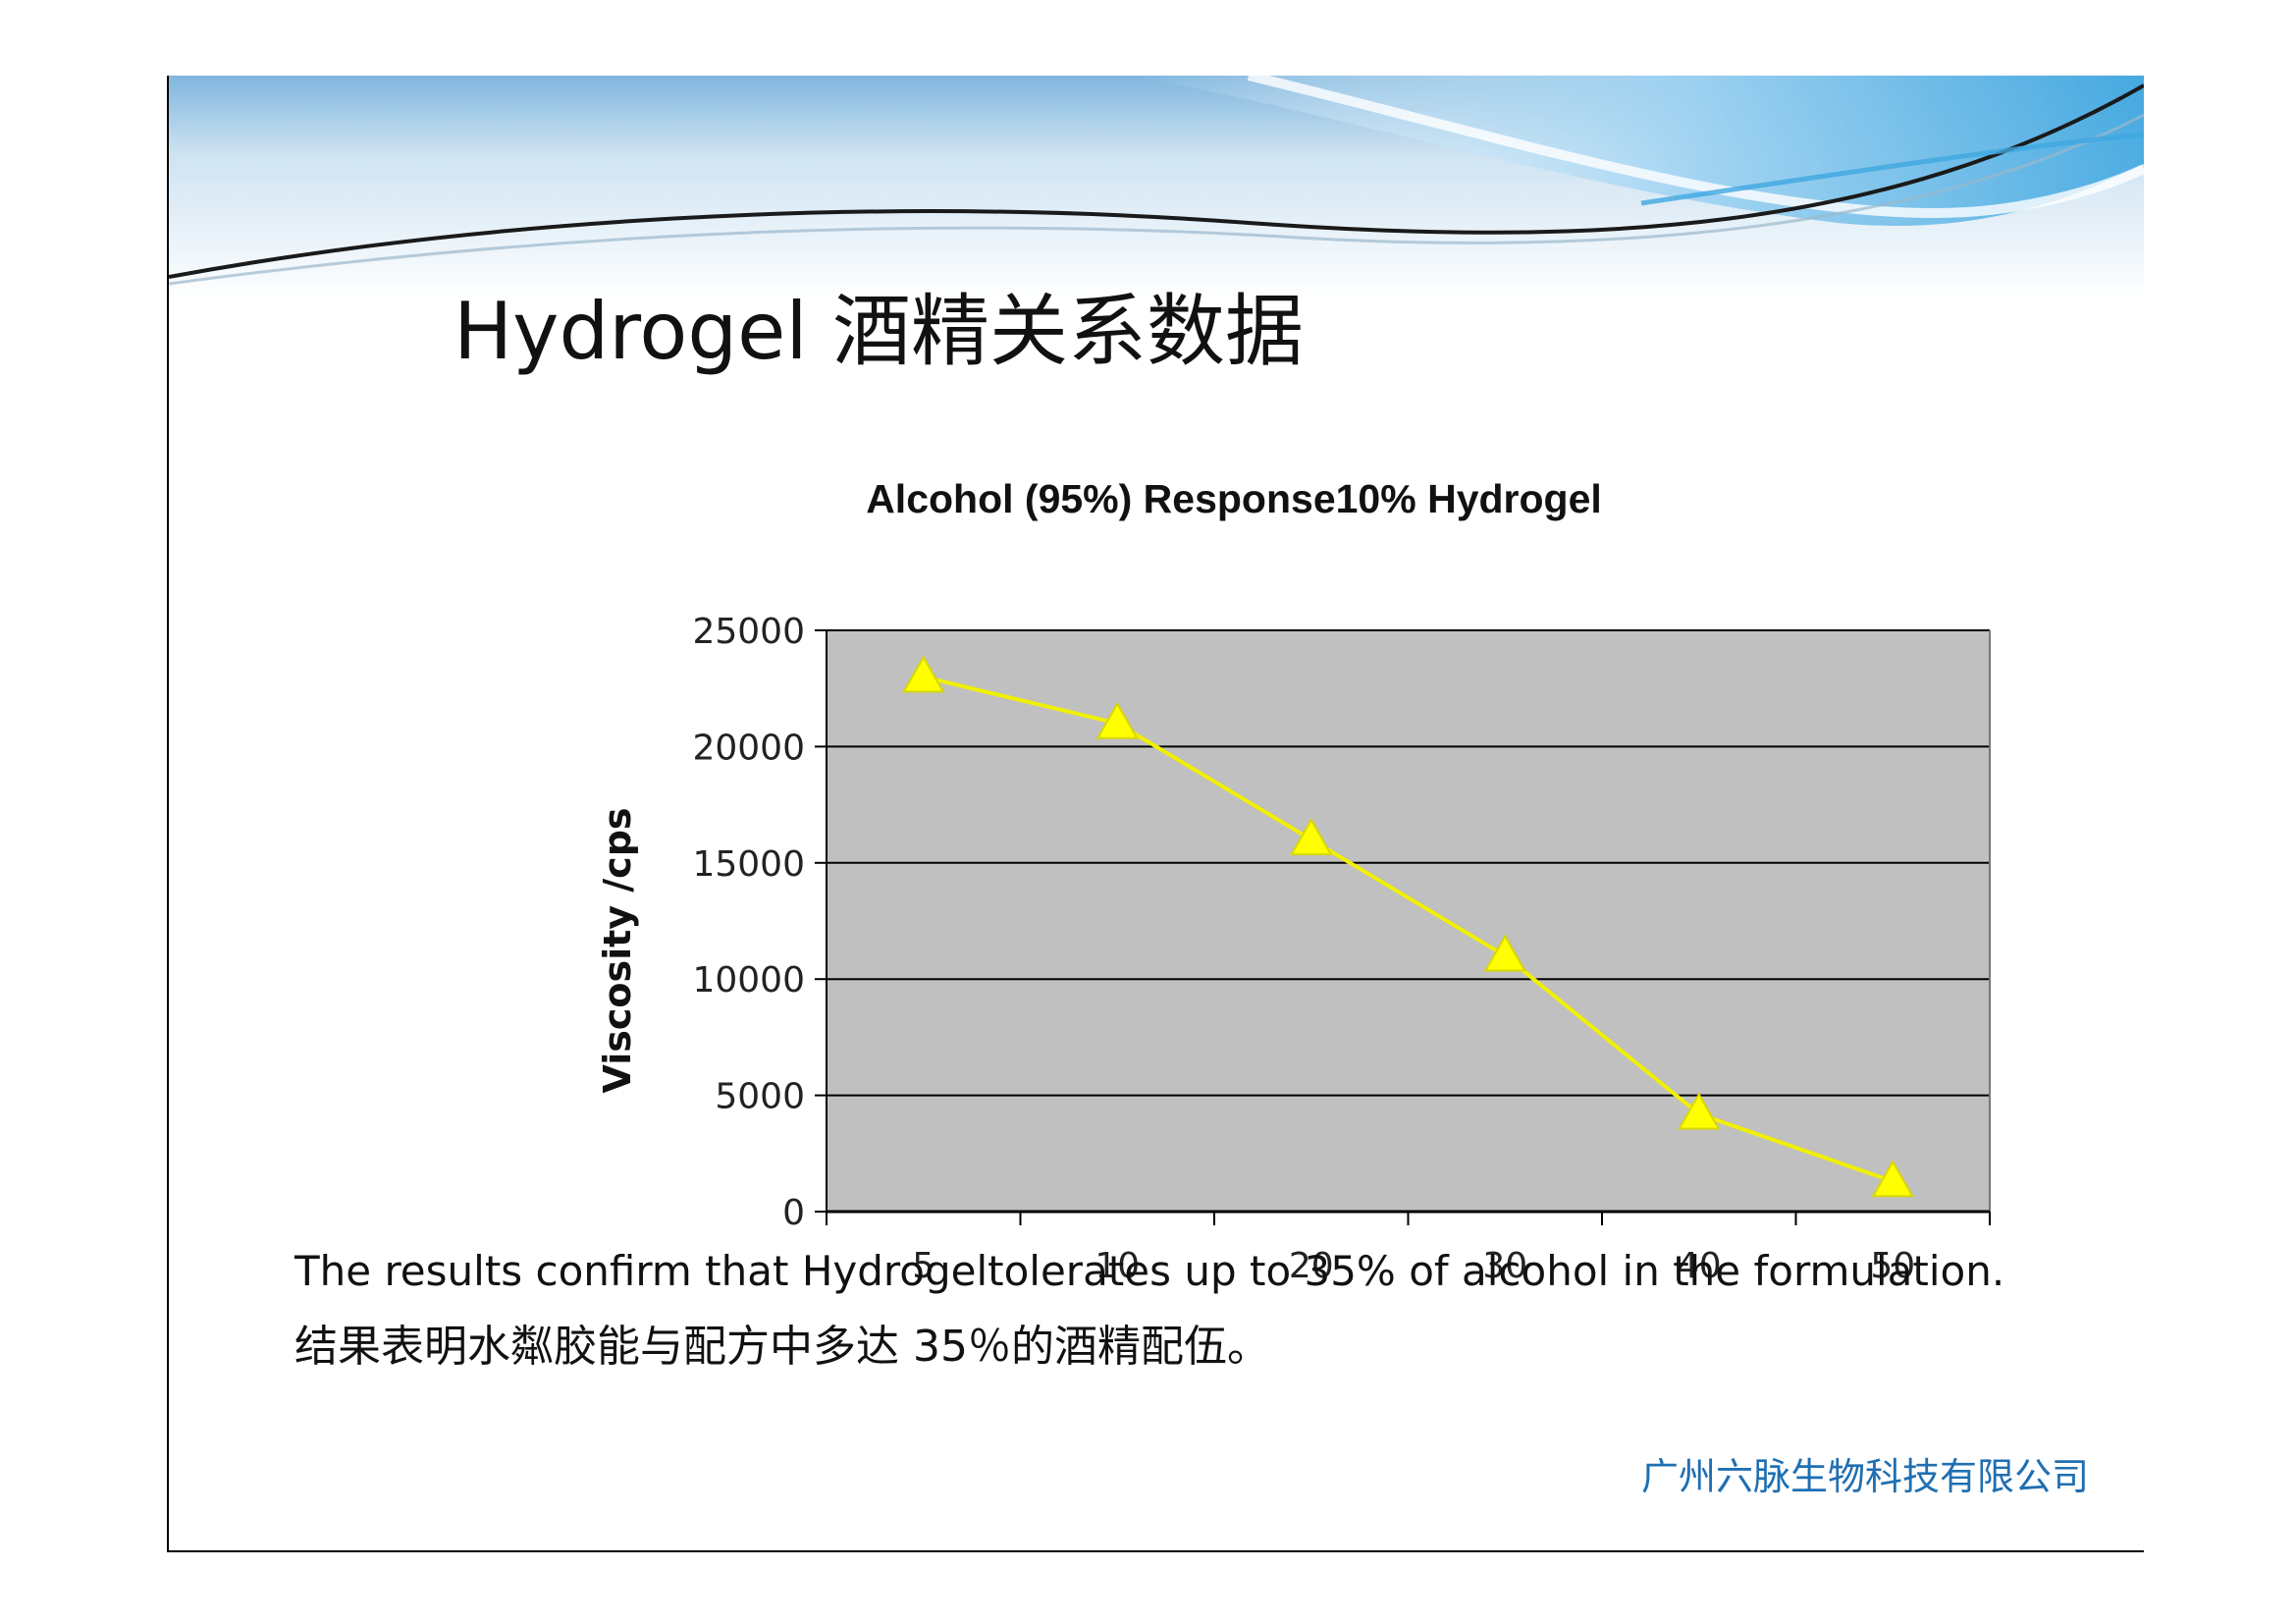 This screenshot has width=2296, height=1623. I want to click on header-wave-decoration, so click(1156, 188).